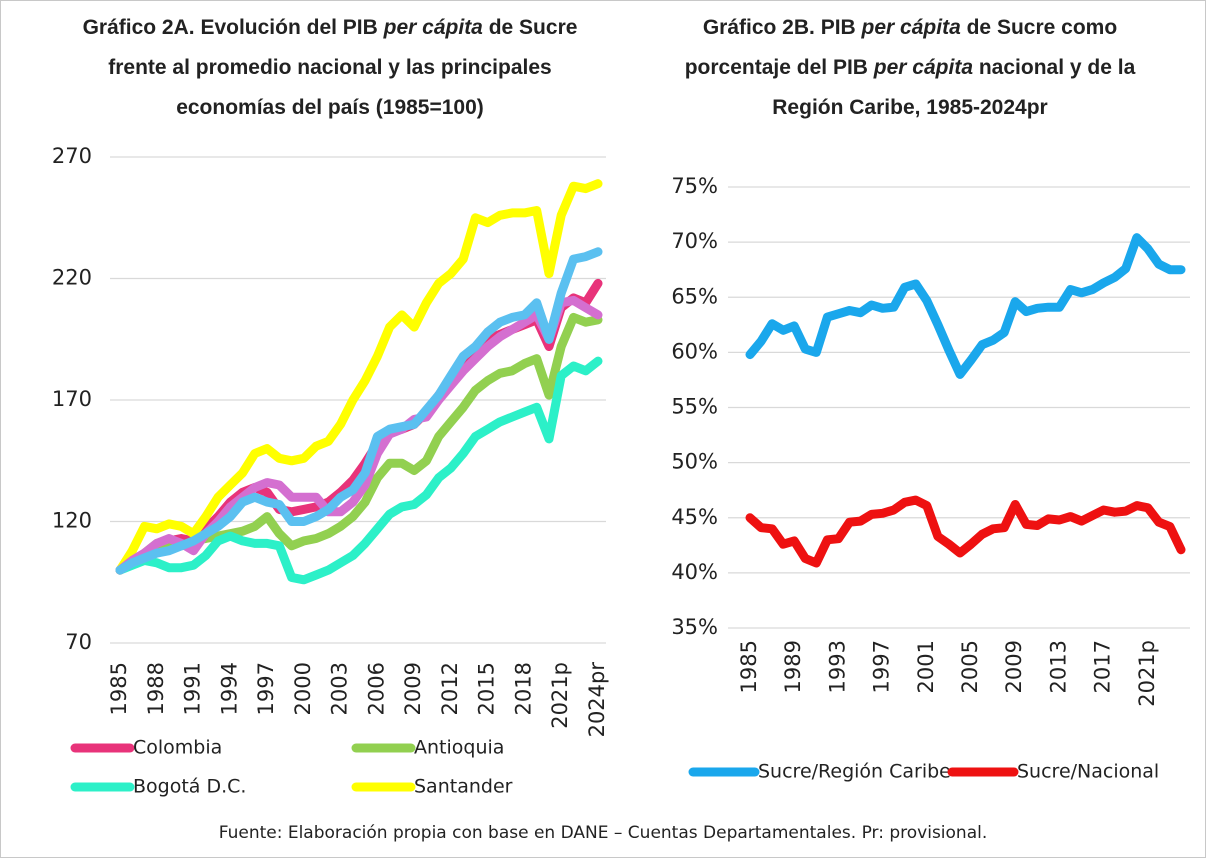 The height and width of the screenshot is (858, 1206). Describe the element at coordinates (694, 407) in the screenshot. I see `y-tick-label: 55%` at that location.